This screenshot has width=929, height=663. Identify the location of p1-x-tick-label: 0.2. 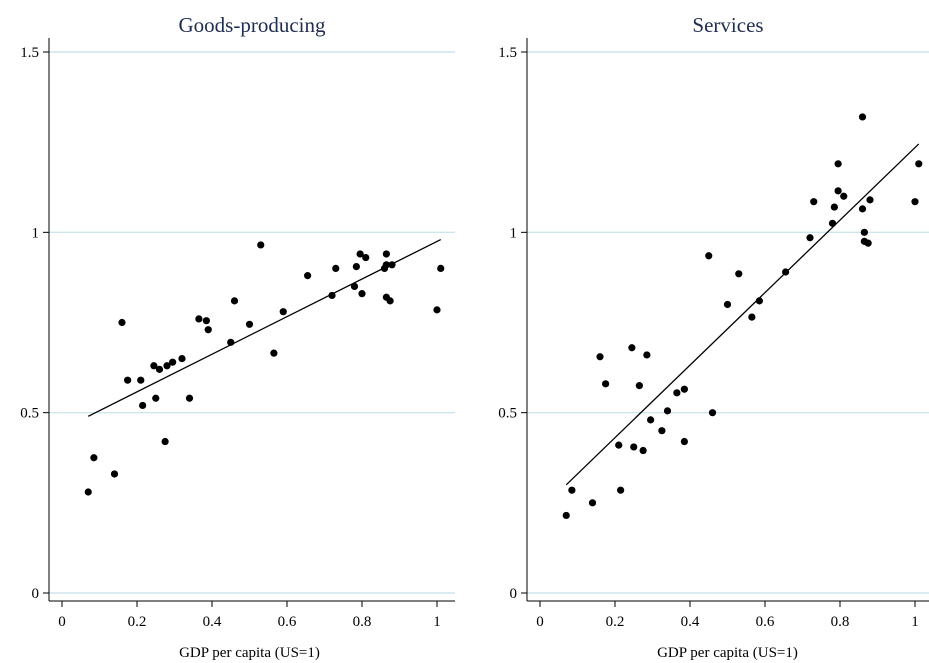
(137, 622).